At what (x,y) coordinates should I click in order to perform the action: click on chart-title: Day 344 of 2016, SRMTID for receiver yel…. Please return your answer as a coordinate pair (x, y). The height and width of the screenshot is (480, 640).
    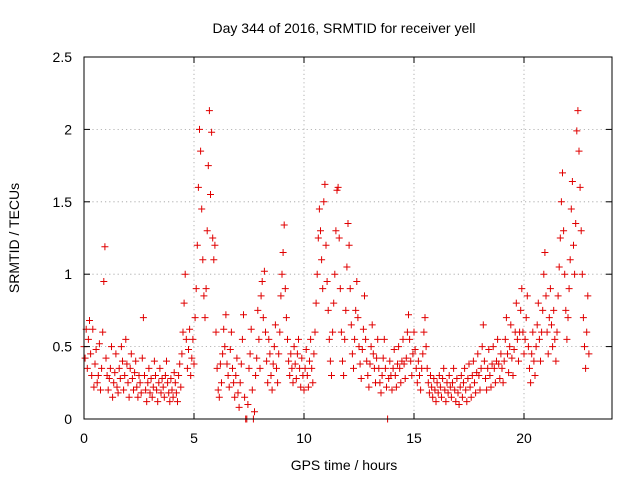
    Looking at the image, I should click on (344, 28).